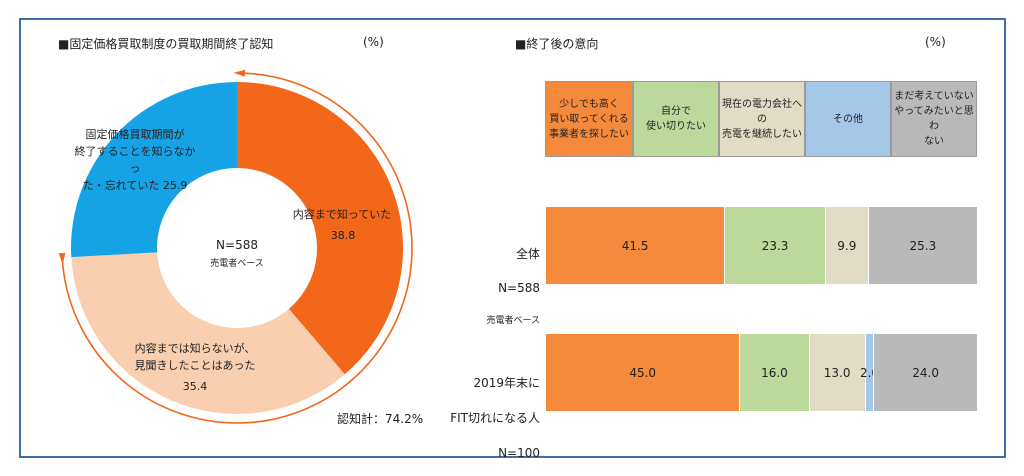 Image resolution: width=1024 pixels, height=476 pixels. I want to click on bar-value-label: 41.5, so click(635, 245).